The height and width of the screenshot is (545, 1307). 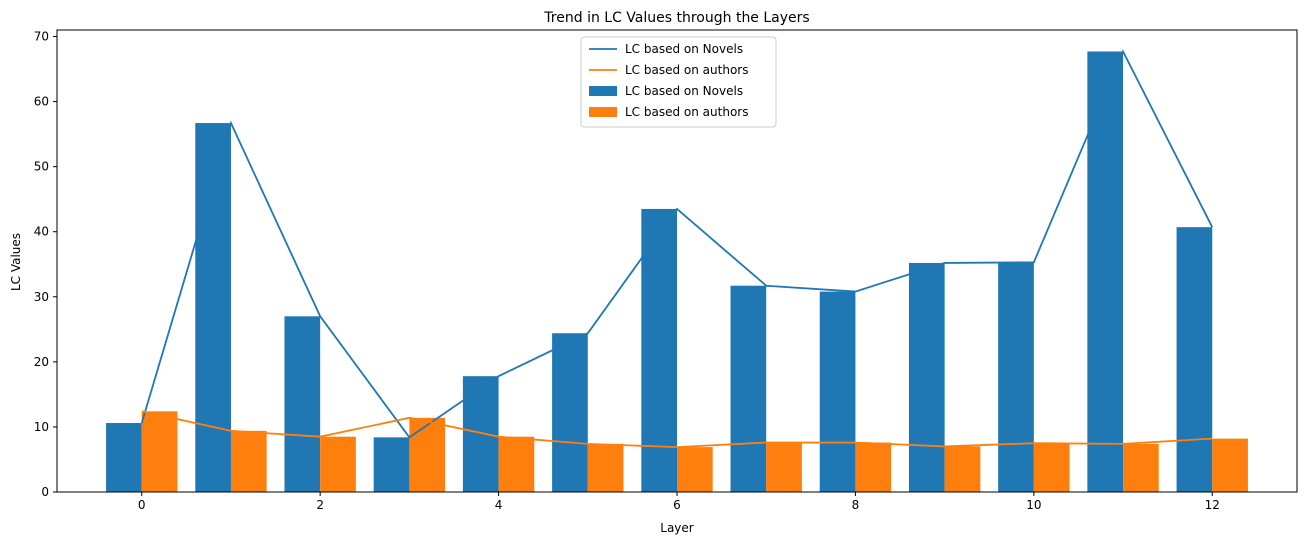 What do you see at coordinates (686, 70) in the screenshot?
I see `legend-label-1: LC based on authors` at bounding box center [686, 70].